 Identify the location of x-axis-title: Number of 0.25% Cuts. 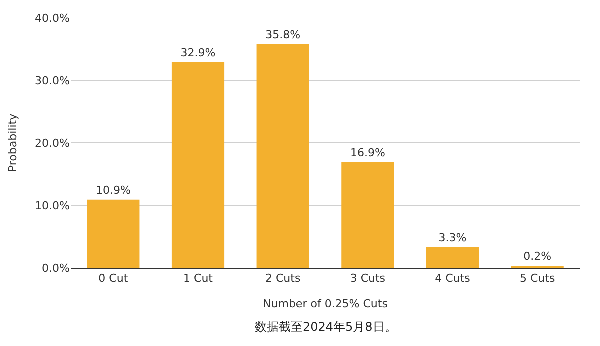
(325, 303).